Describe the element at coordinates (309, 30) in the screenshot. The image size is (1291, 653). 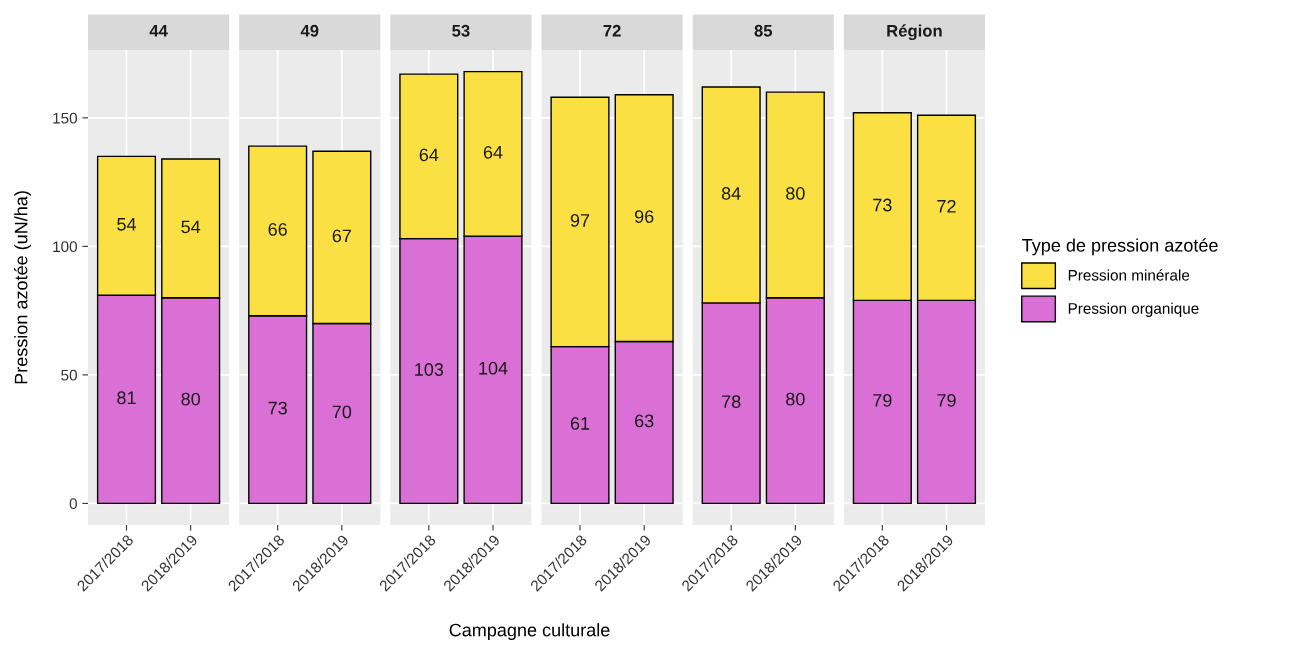
I see `chart-title: 49` at that location.